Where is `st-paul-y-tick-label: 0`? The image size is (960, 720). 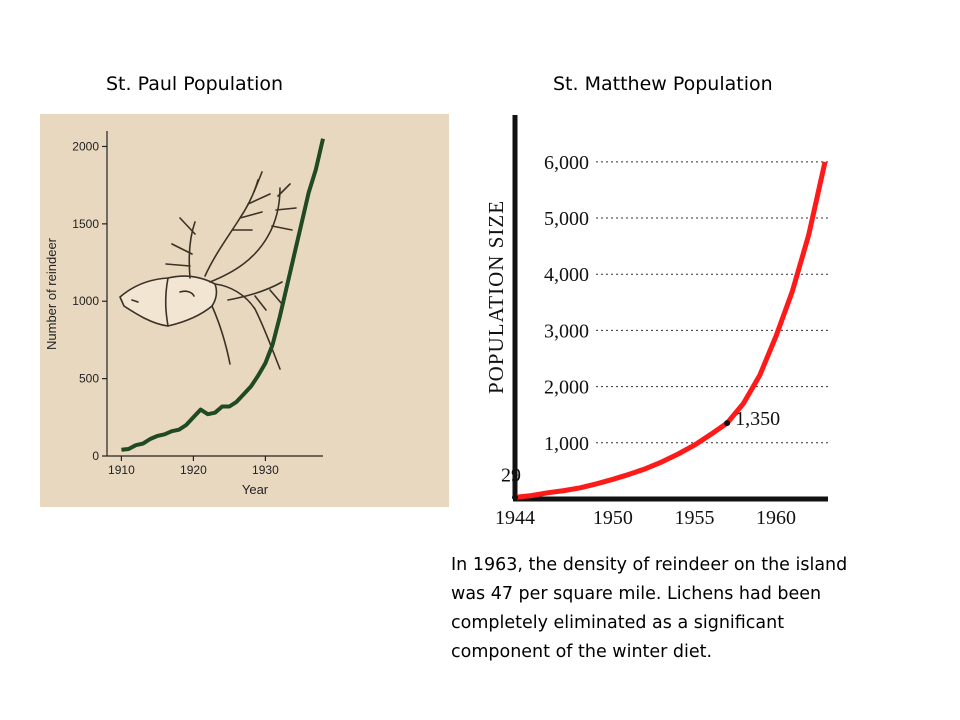 st-paul-y-tick-label: 0 is located at coordinates (95, 456).